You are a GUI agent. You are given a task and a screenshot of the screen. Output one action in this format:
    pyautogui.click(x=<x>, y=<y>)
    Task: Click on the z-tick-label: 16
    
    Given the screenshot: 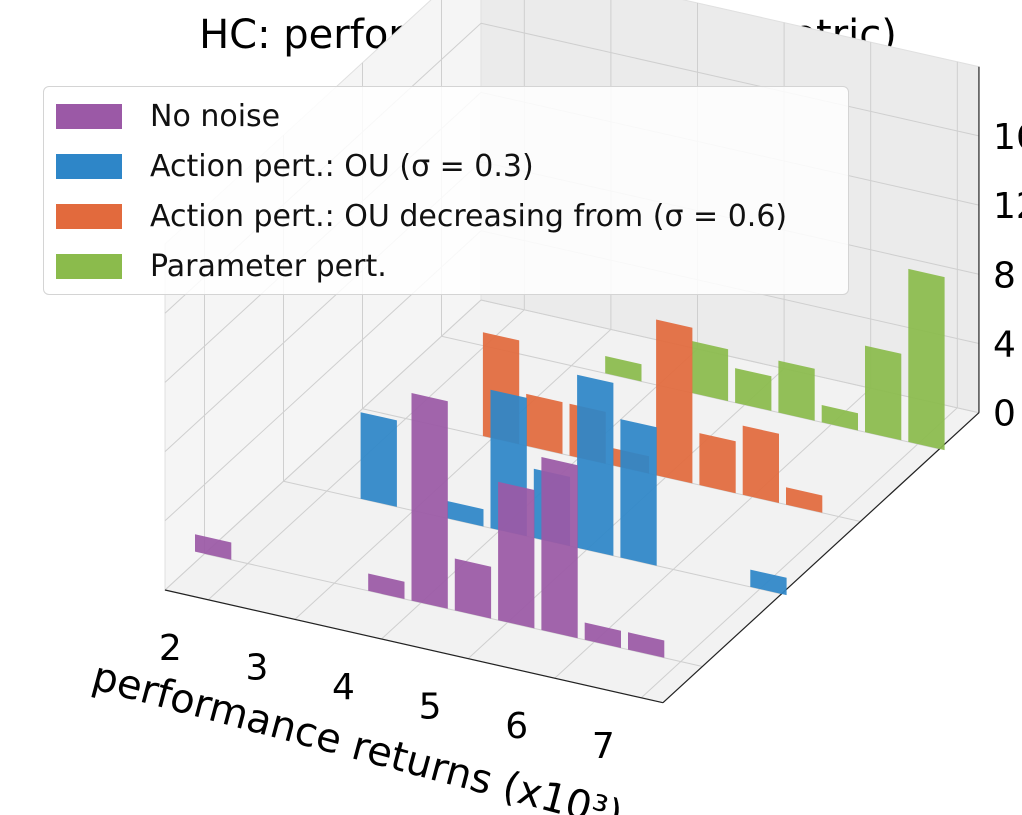 What is the action you would take?
    pyautogui.click(x=1007, y=137)
    